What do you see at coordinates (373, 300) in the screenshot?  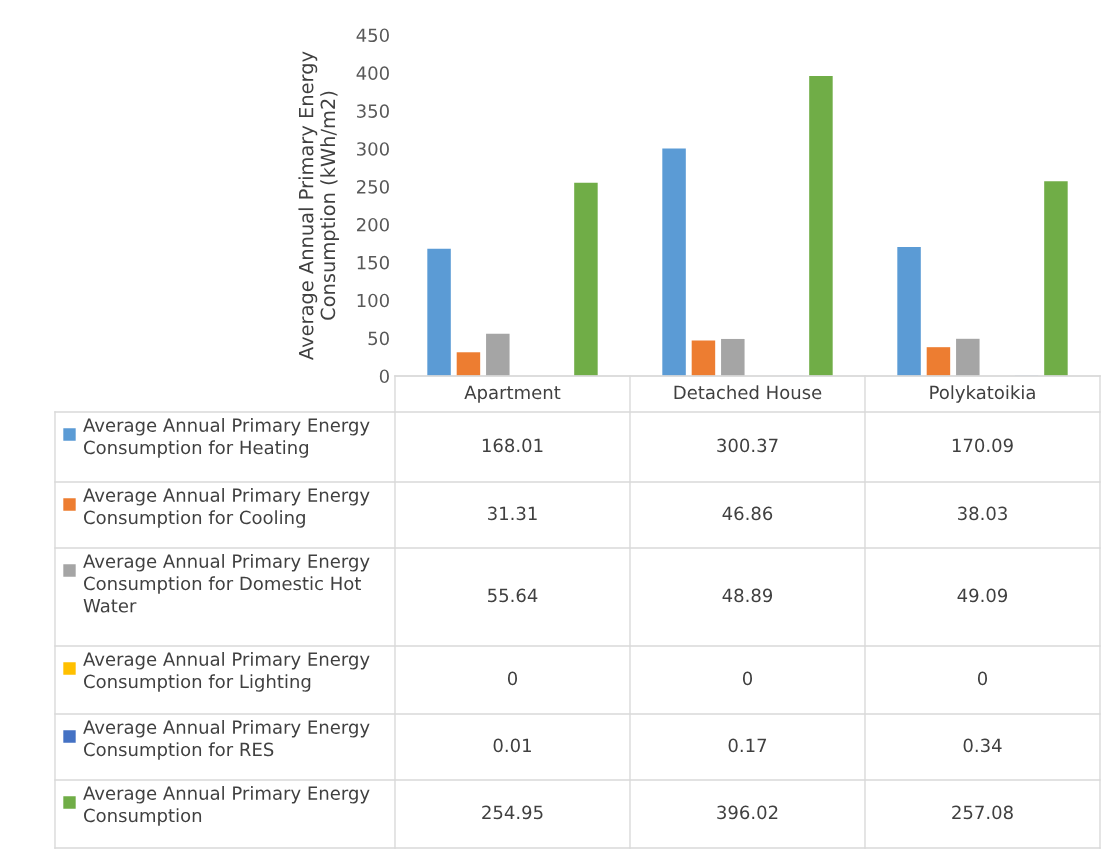 I see `y-tick-label: 100` at bounding box center [373, 300].